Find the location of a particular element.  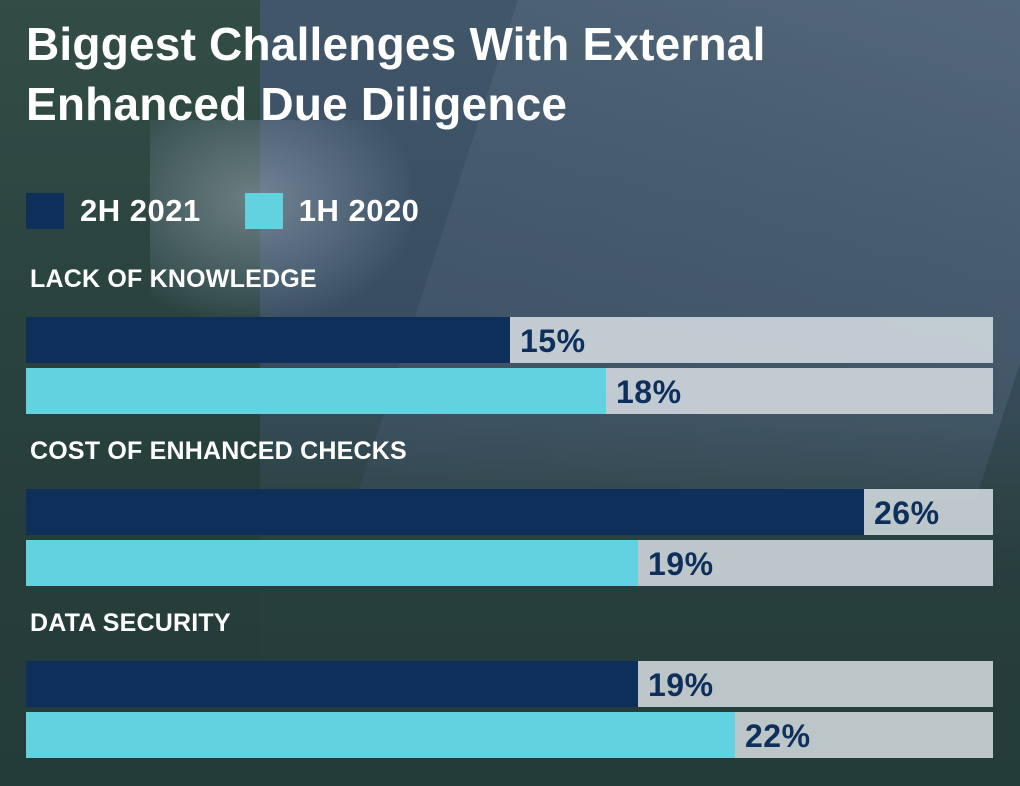

legend-item-1h-2020: 1H 2020 is located at coordinates (332, 211).